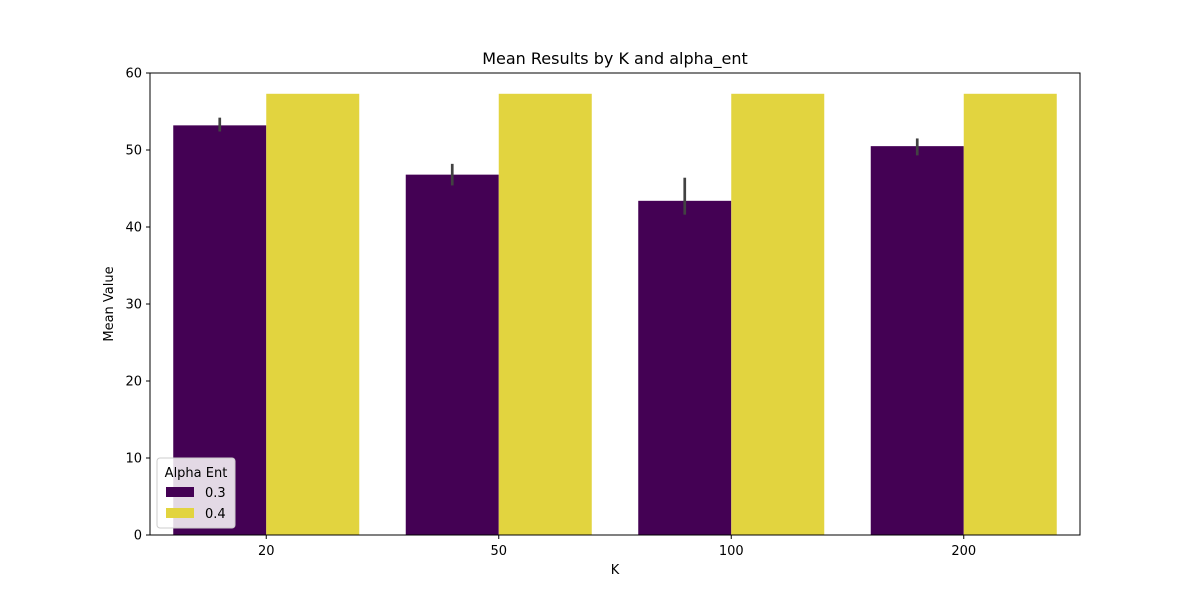  Describe the element at coordinates (731, 551) in the screenshot. I see `x-tick-label-100: 100` at that location.